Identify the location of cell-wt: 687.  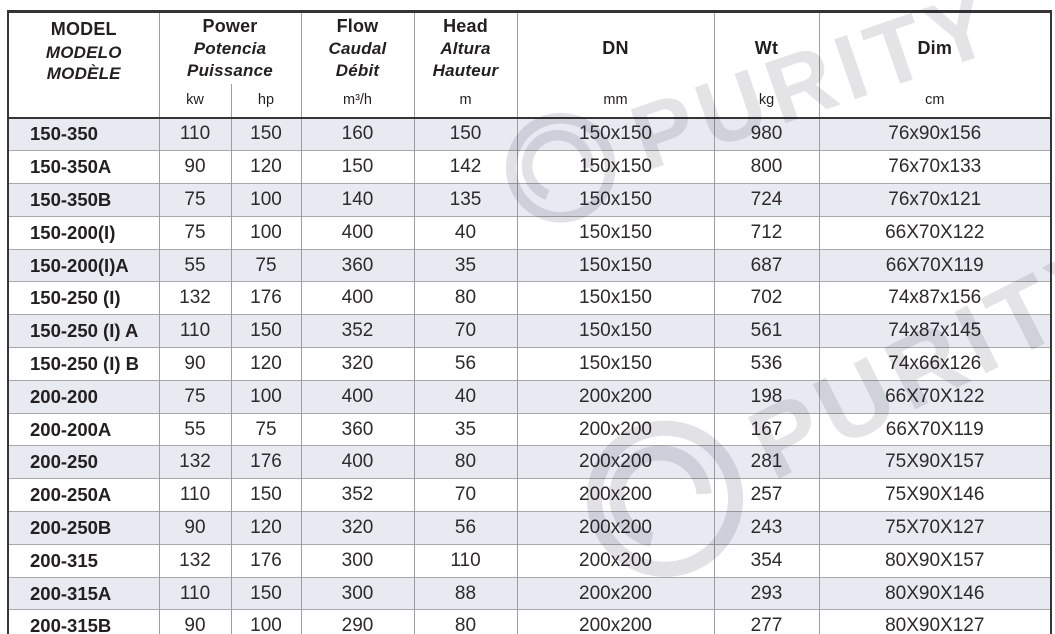
(767, 265).